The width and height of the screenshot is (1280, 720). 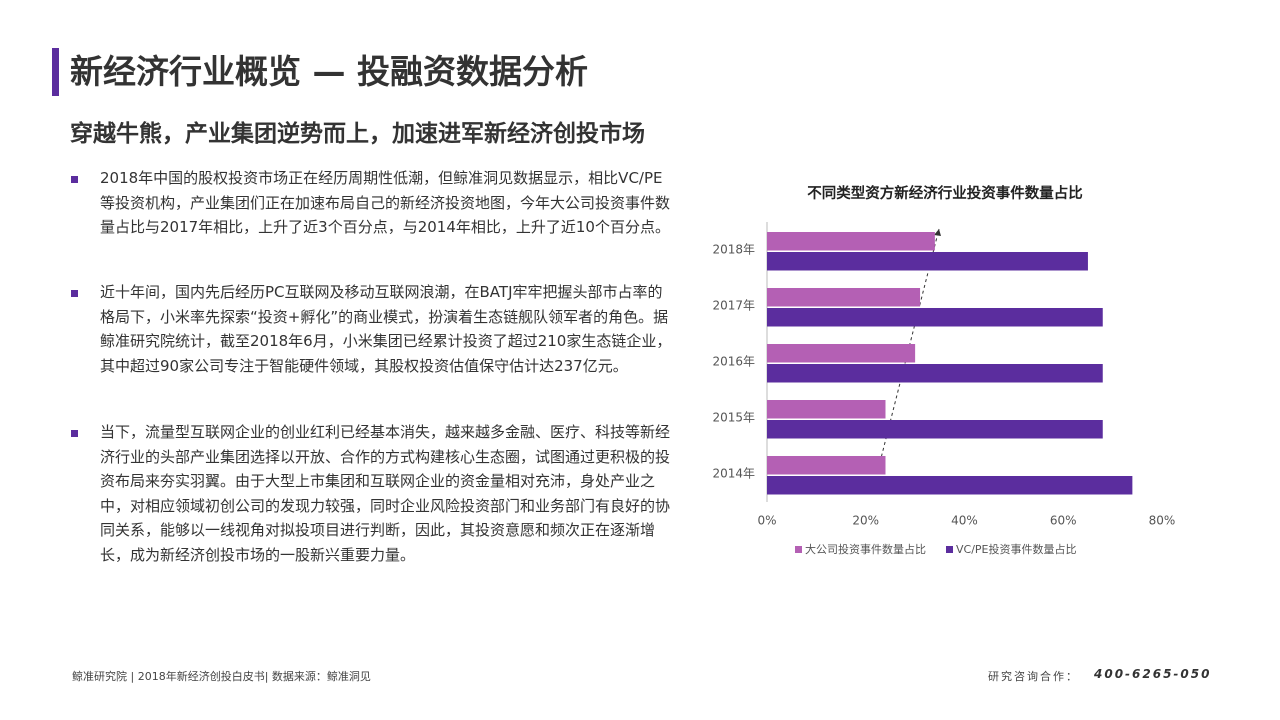 What do you see at coordinates (766, 521) in the screenshot?
I see `x-tick-label: 0%` at bounding box center [766, 521].